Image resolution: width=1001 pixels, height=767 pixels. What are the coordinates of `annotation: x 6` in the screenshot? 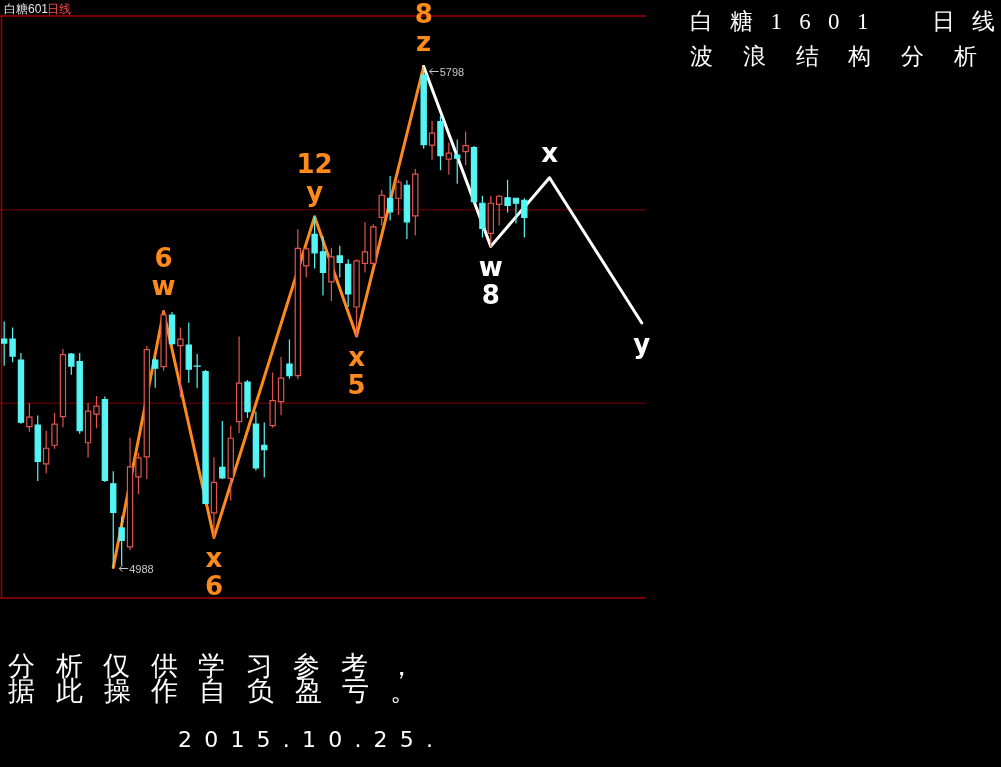 It's located at (213, 572).